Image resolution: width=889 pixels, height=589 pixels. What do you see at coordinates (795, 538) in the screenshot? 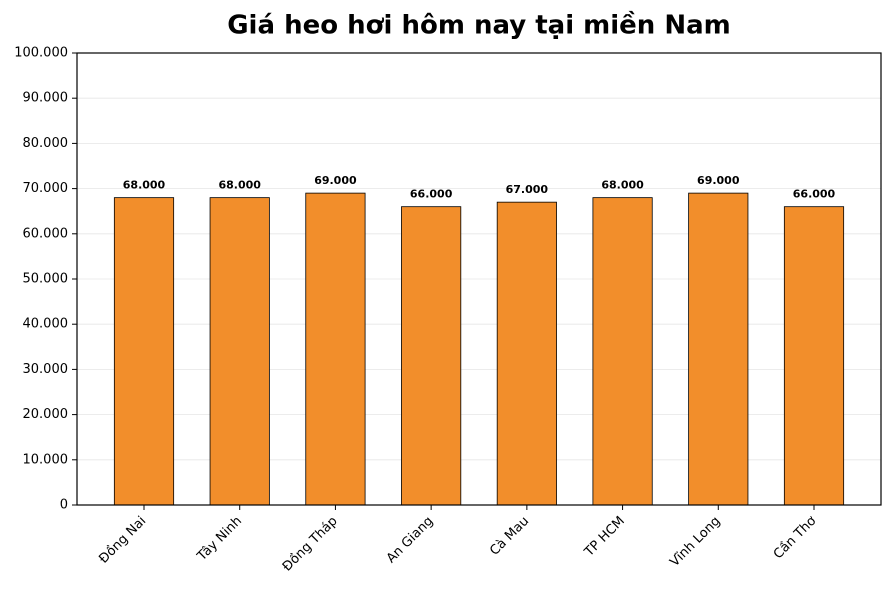
I see `x-tick-label: Cần Thơ` at bounding box center [795, 538].